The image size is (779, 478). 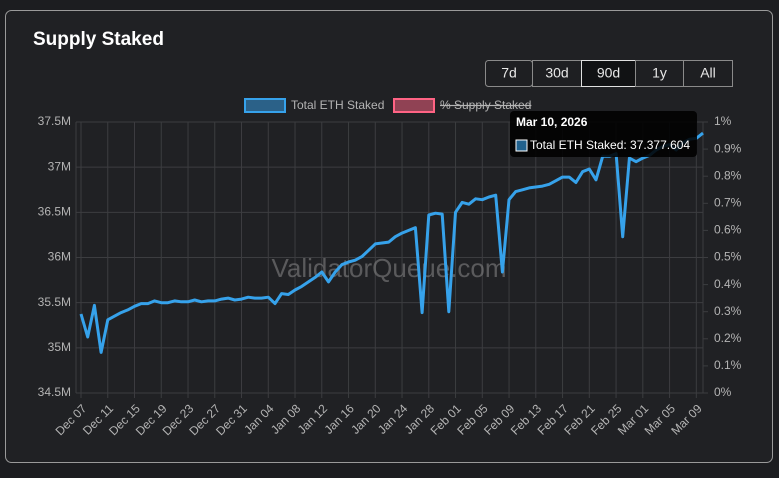 What do you see at coordinates (728, 284) in the screenshot?
I see `y2-tick-label: 0.4%` at bounding box center [728, 284].